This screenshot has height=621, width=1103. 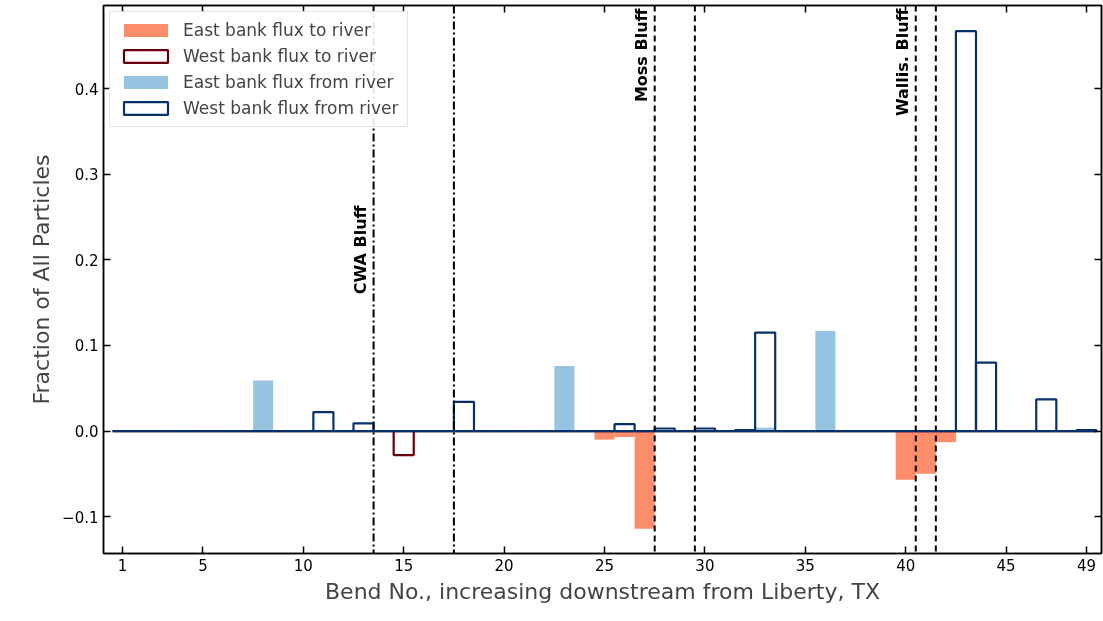 I want to click on legend-label: West bank flux from river, so click(x=291, y=108).